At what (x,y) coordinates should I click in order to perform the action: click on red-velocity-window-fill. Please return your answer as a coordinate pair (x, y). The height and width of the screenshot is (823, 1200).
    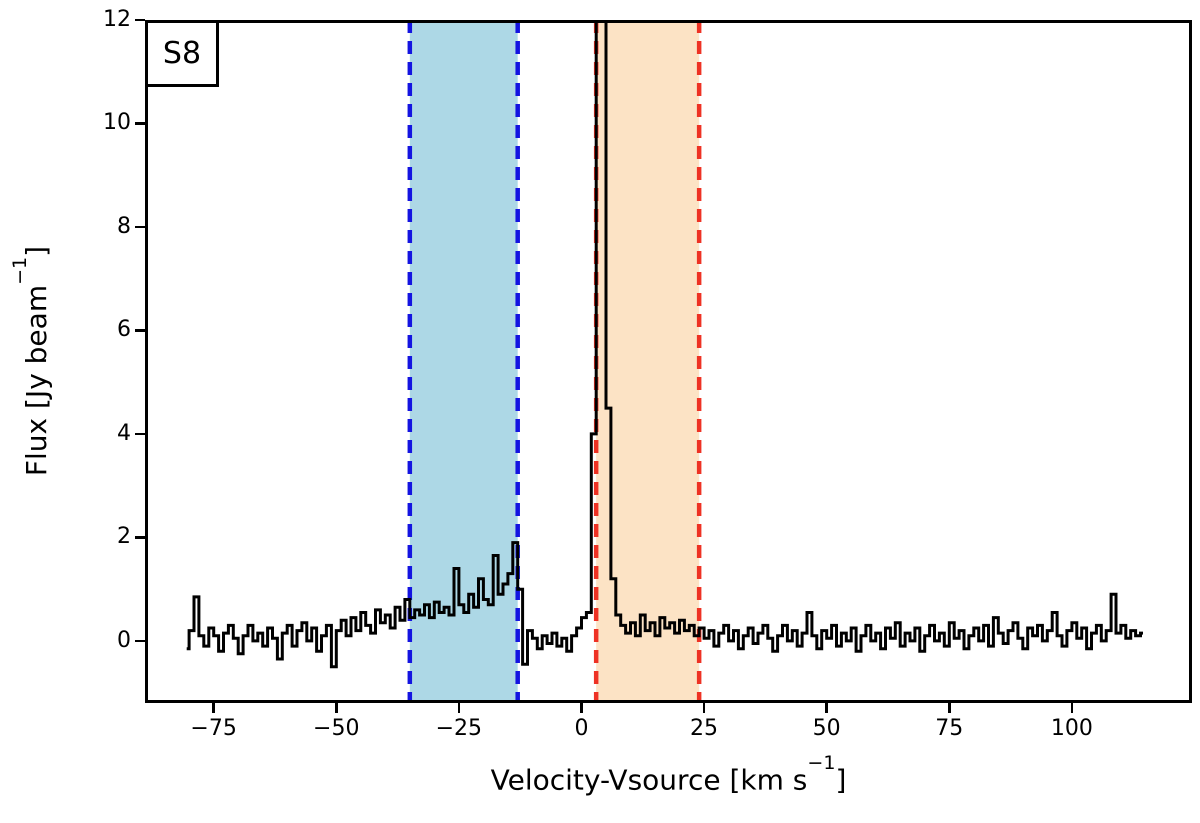
    Looking at the image, I should click on (648, 361).